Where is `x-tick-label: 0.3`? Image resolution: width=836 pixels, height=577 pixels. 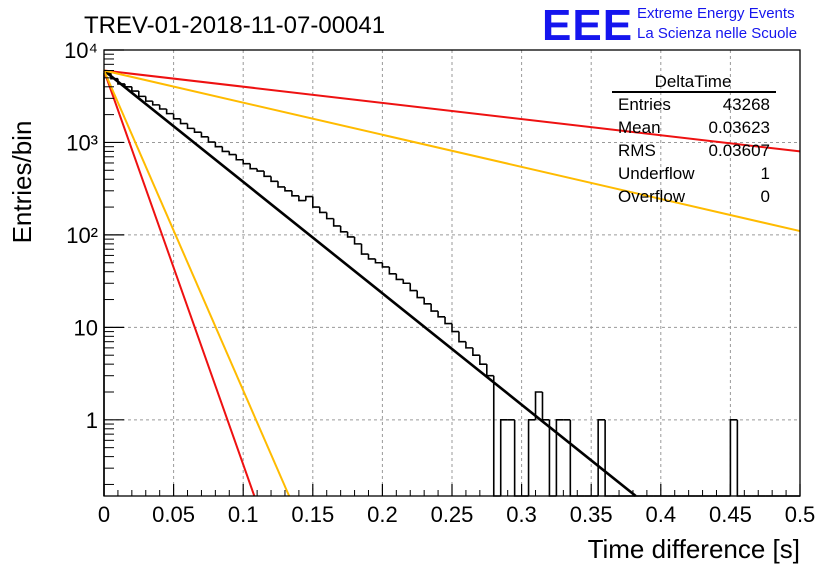 x-tick-label: 0.3 is located at coordinates (521, 514).